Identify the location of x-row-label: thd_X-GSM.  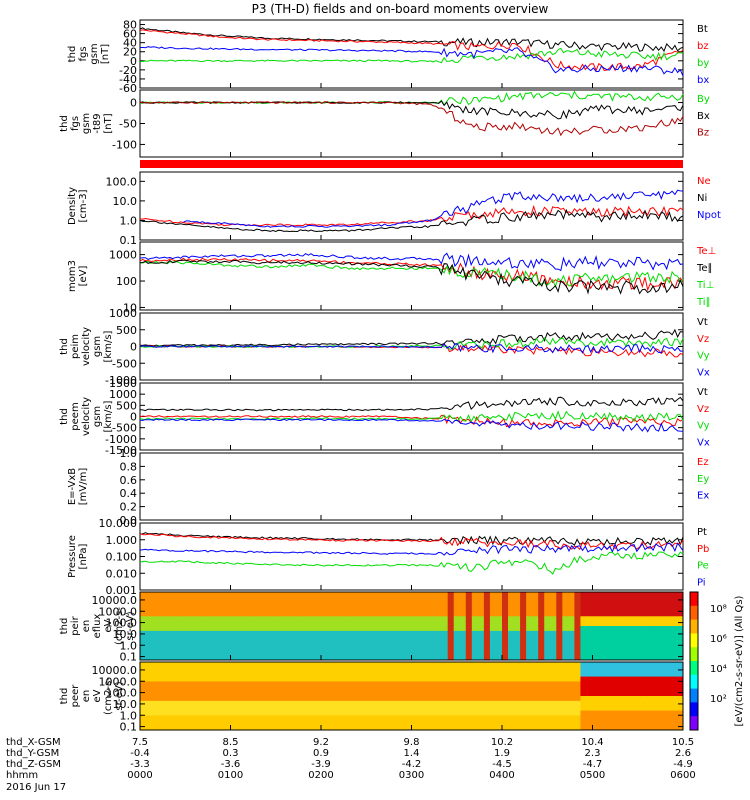
(33, 742).